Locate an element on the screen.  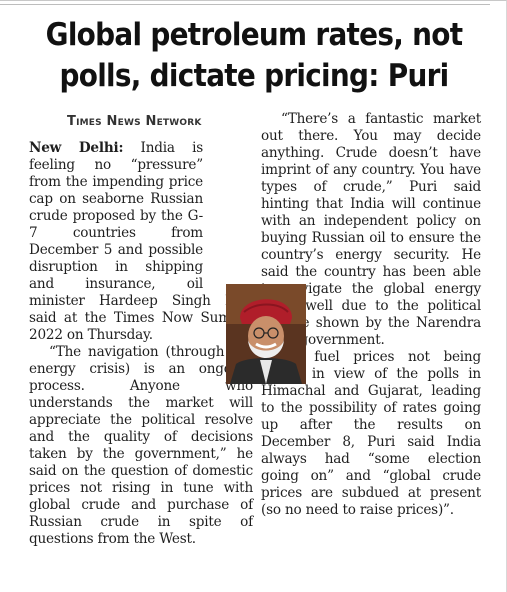
portrait-image is located at coordinates (266, 334).